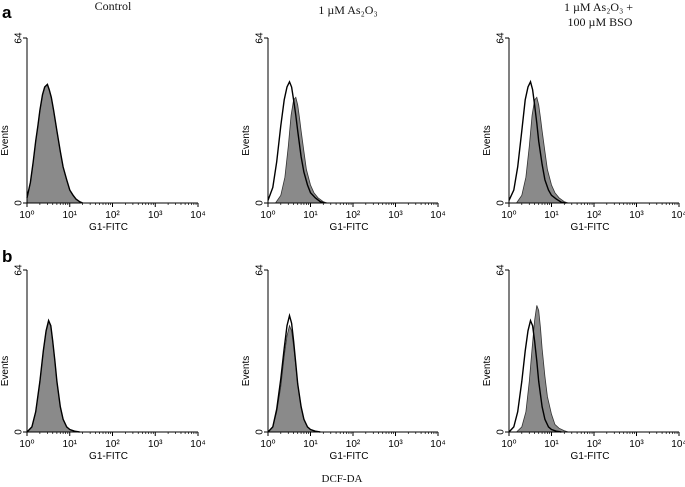 This screenshot has width=685, height=487. Describe the element at coordinates (583, 363) in the screenshot. I see `panel-b-3: 10⁰ 10¹ 10² 10³ 10⁴ 0 64 Events G1-FITC` at that location.